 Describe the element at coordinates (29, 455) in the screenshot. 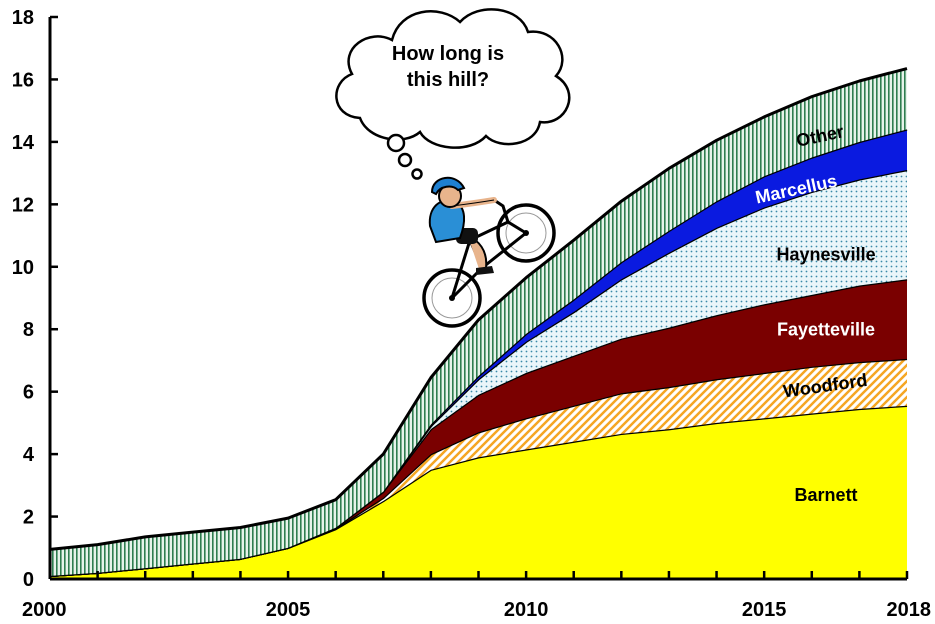

I see `y-tick-label-4: 4` at that location.